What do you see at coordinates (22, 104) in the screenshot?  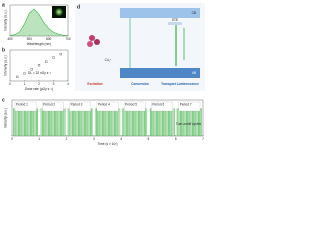 I see `period-label: Period 1` at bounding box center [22, 104].